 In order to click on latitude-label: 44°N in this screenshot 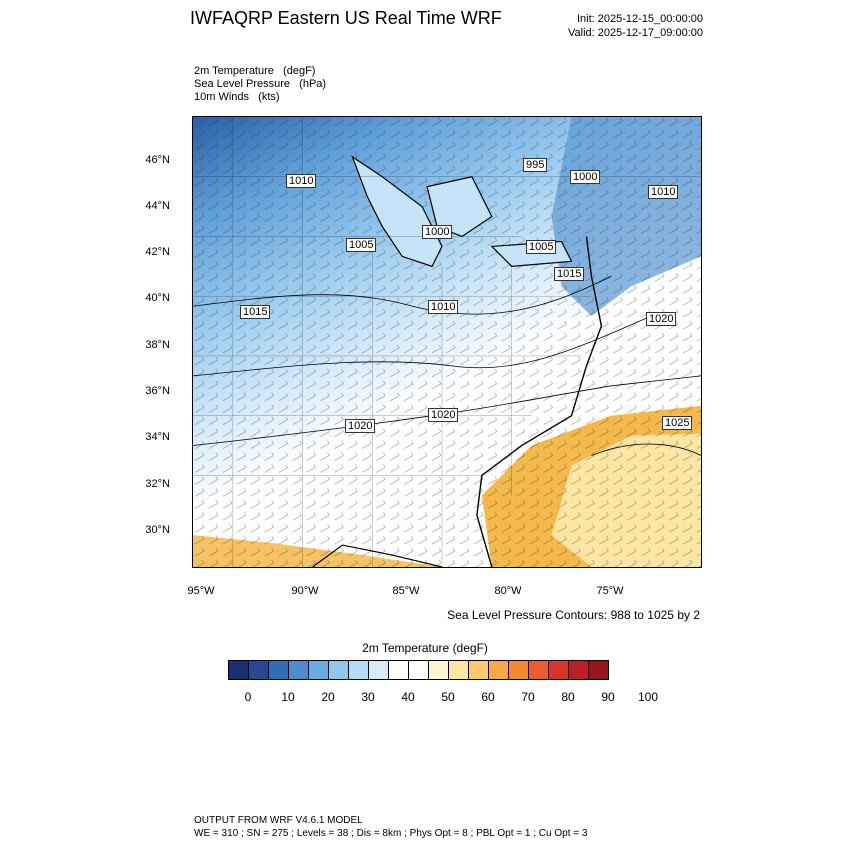, I will do `click(157, 206)`.